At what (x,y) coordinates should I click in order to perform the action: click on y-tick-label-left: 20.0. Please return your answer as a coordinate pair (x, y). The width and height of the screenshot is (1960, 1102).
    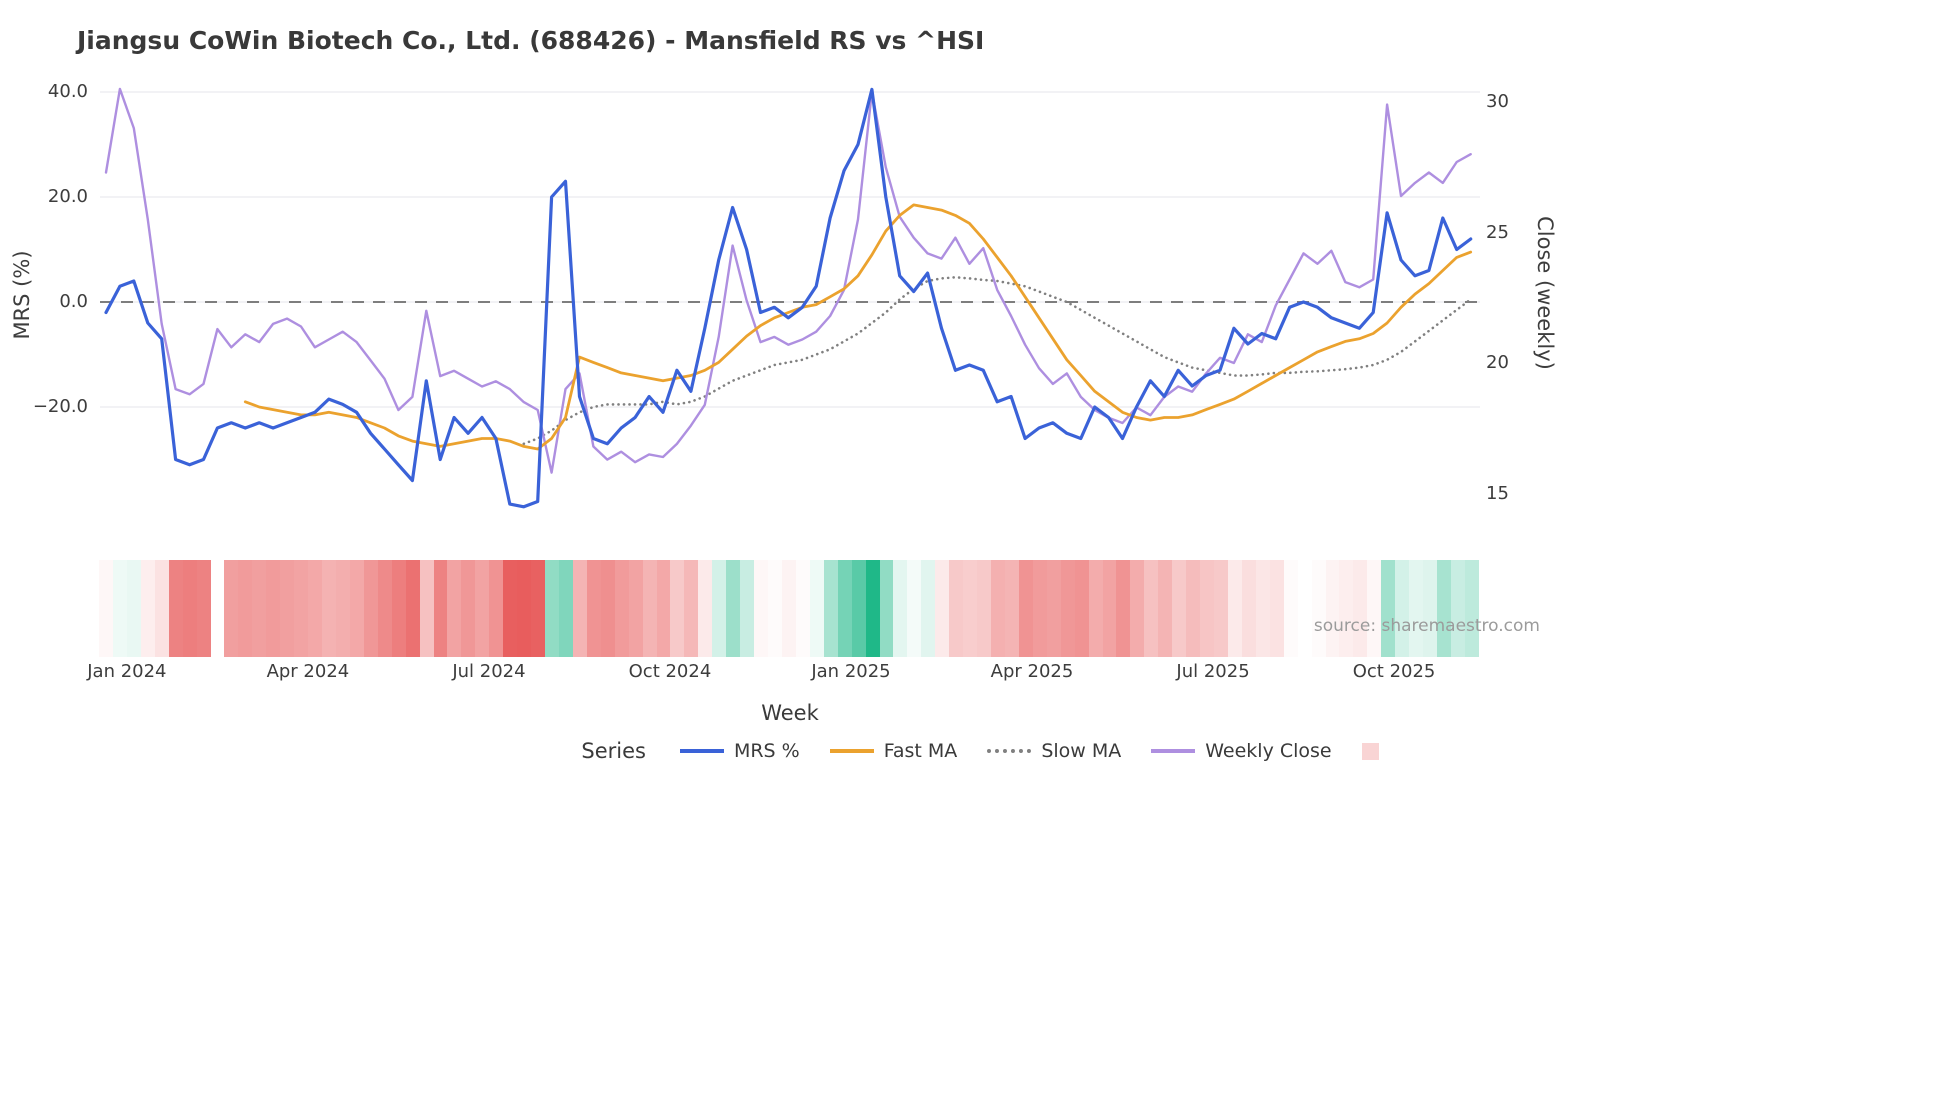
    Looking at the image, I should click on (67, 196).